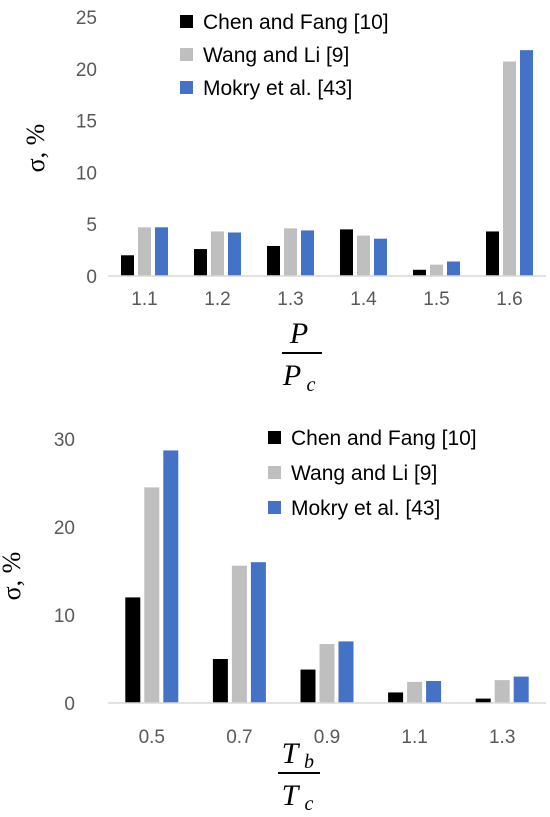 Image resolution: width=550 pixels, height=817 pixels. I want to click on y-tick-label: 5, so click(91, 225).